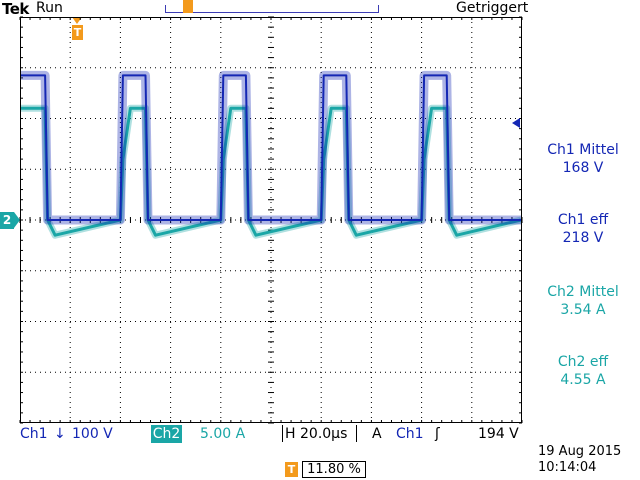 This screenshot has width=640, height=480. Describe the element at coordinates (583, 380) in the screenshot. I see `meas-ch2-rms-value: 4.55 A` at that location.